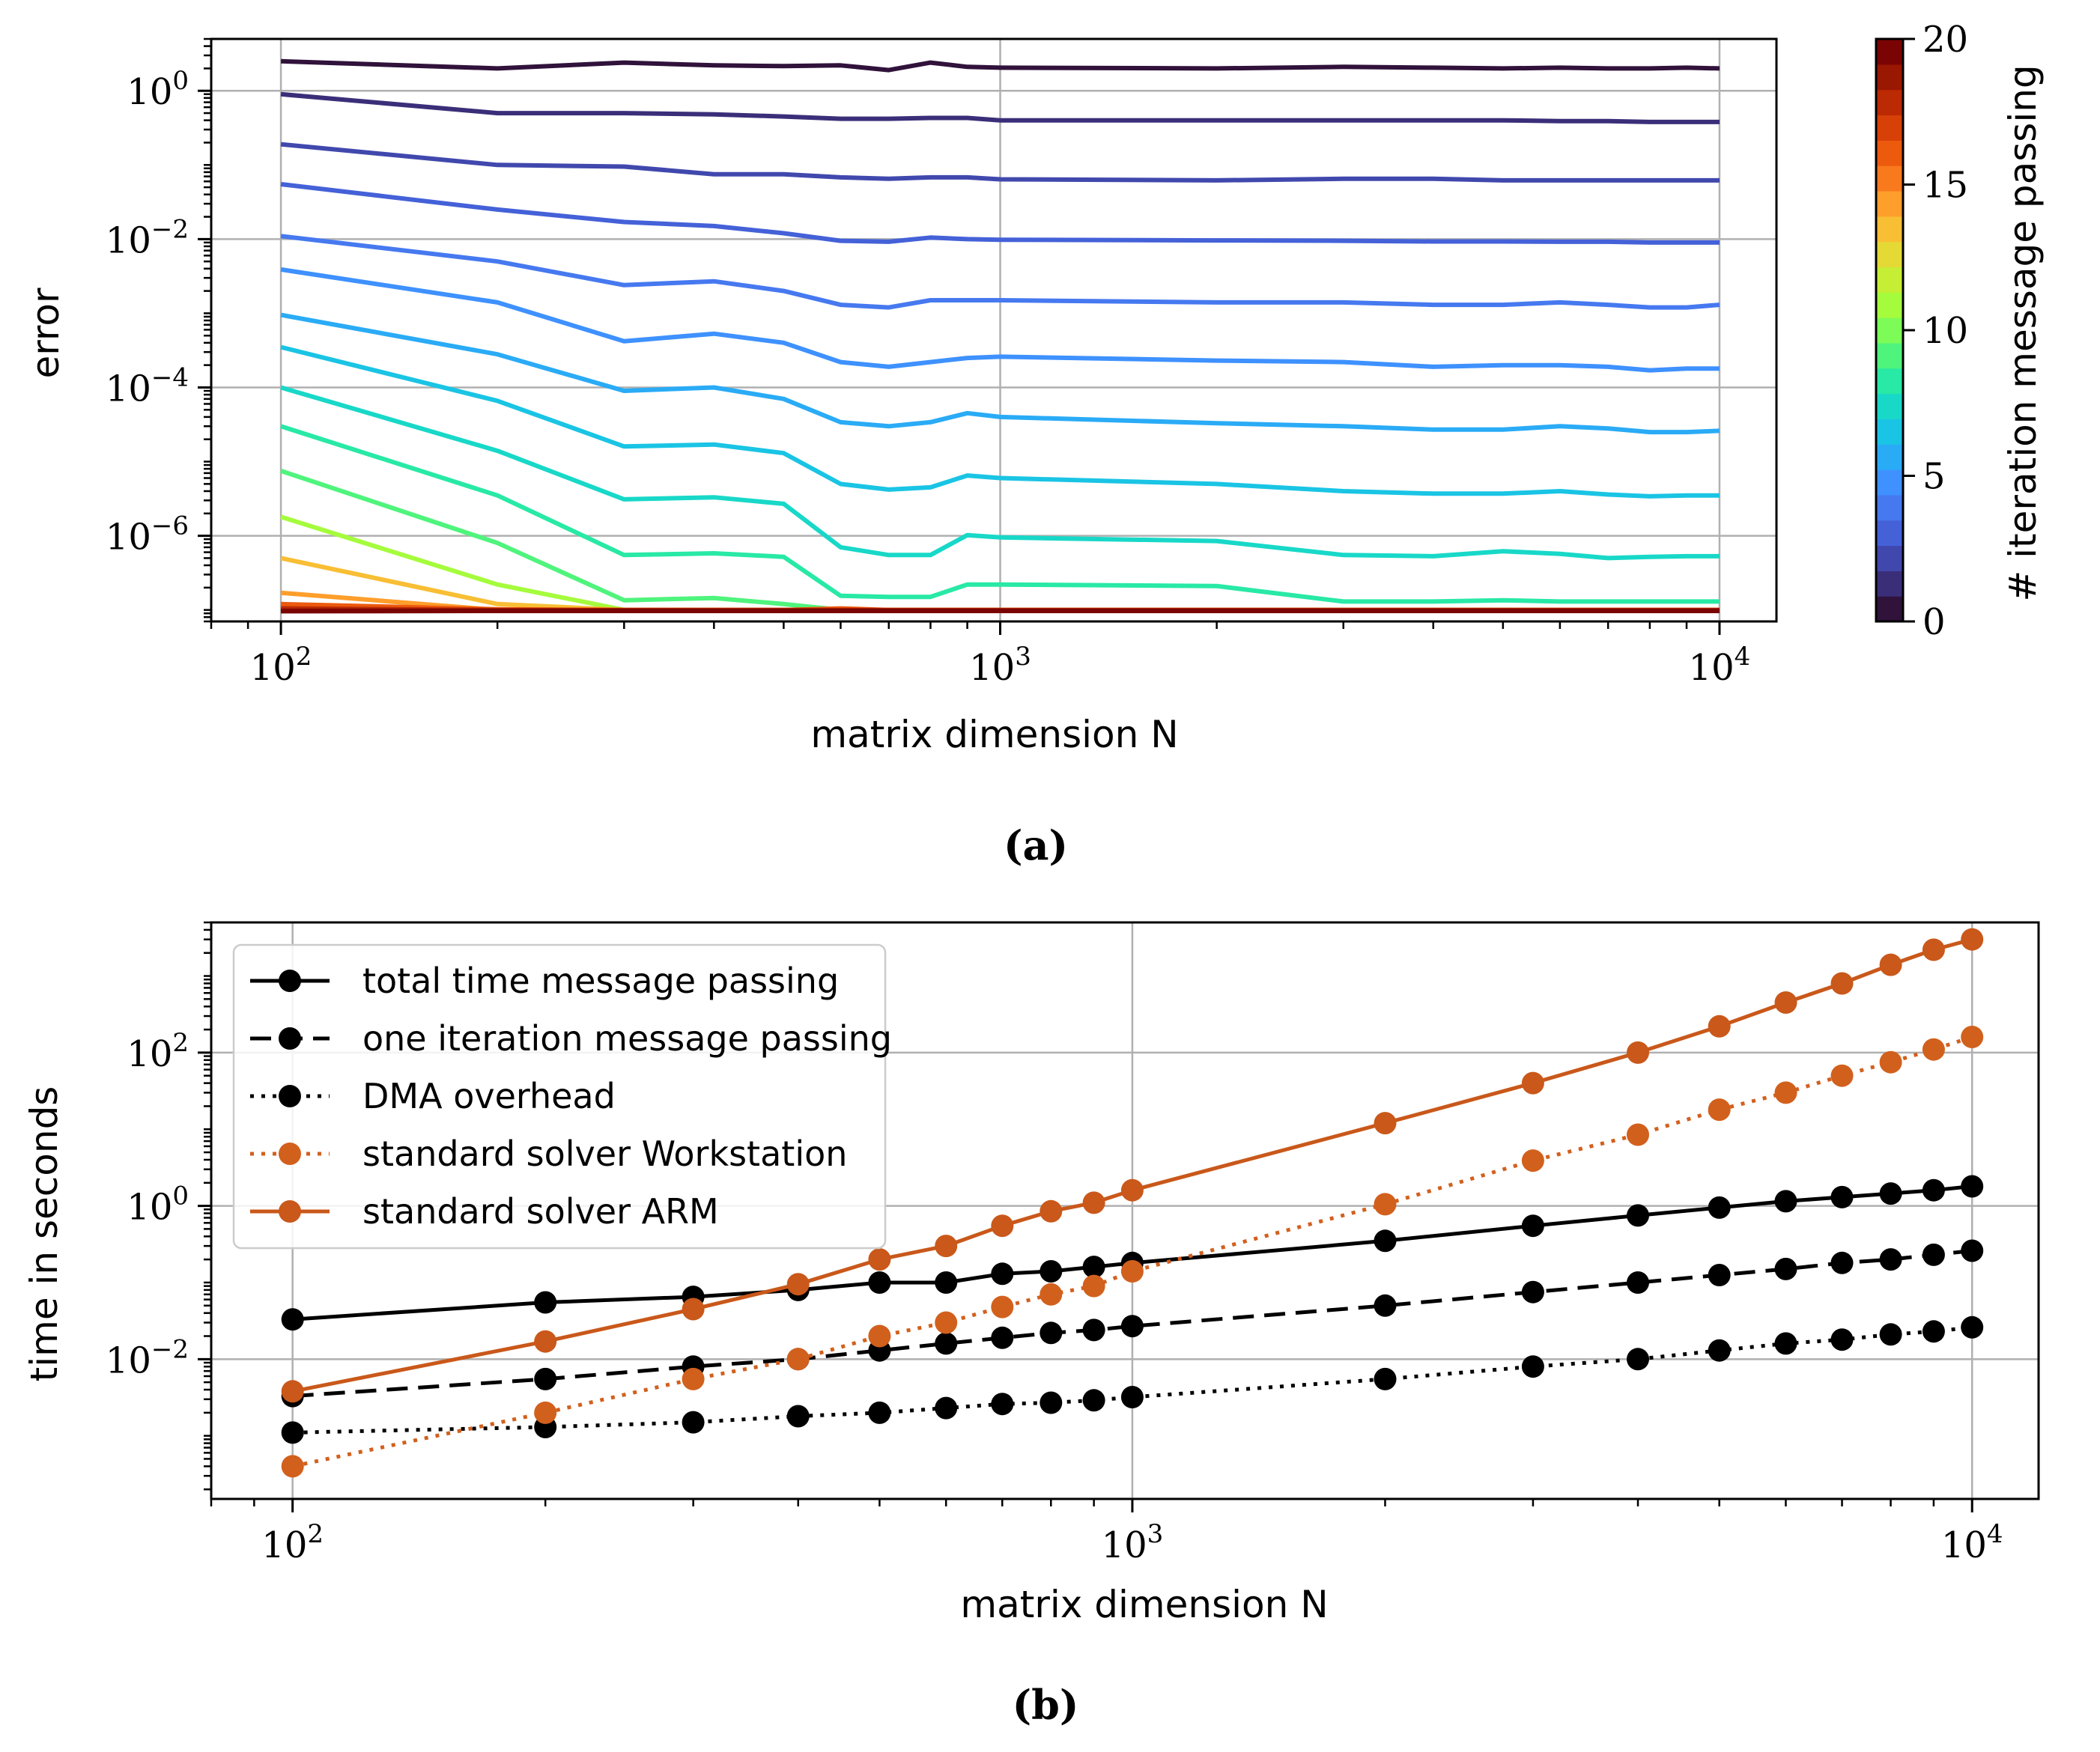 This screenshot has width=2100, height=1752. I want to click on panel-a-xticklabel-1: 10³, so click(1000, 665).